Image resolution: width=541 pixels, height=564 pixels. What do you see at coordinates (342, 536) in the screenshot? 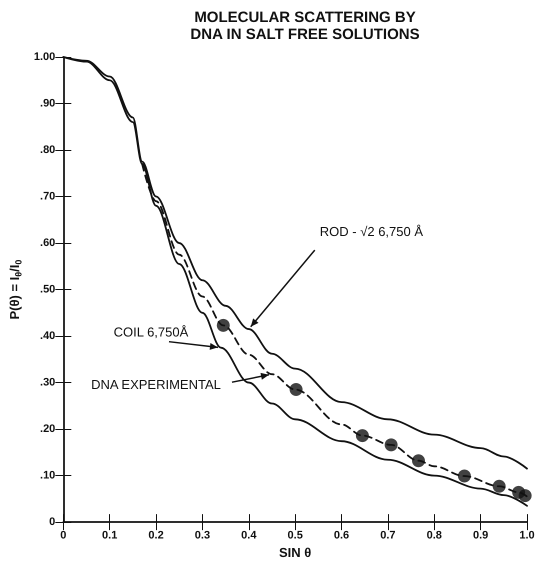
I see `x-tick-label: 0.6` at bounding box center [342, 536].